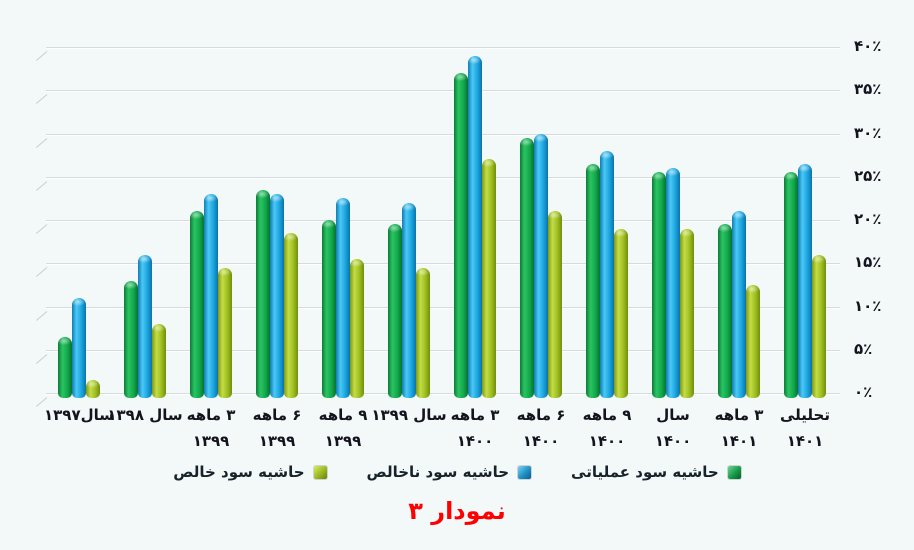 The image size is (914, 550). Describe the element at coordinates (863, 392) in the screenshot. I see `y-axis-label: ۰٪` at that location.